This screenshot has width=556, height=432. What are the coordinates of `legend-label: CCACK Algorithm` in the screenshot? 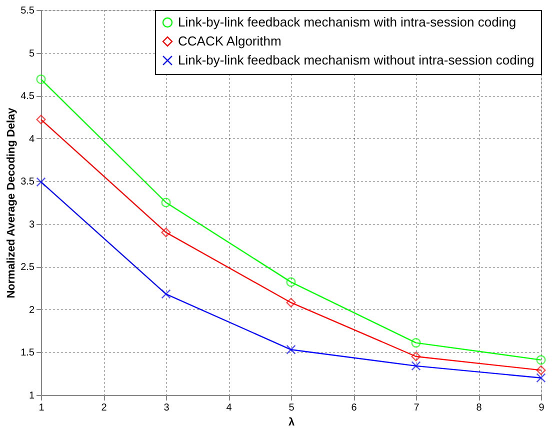 It's located at (230, 41).